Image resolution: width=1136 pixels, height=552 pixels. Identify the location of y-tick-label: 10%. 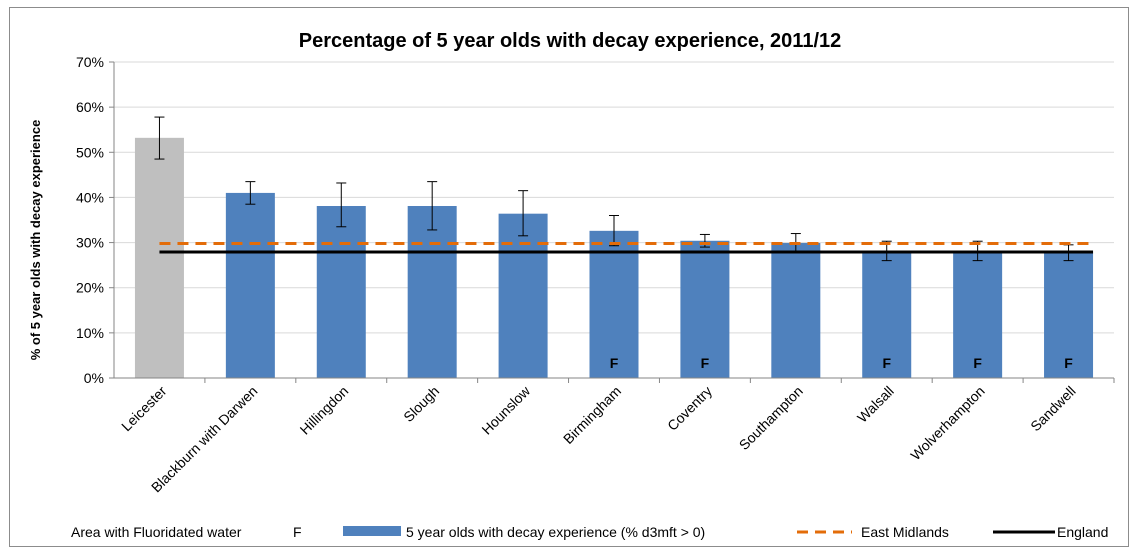
(90, 333).